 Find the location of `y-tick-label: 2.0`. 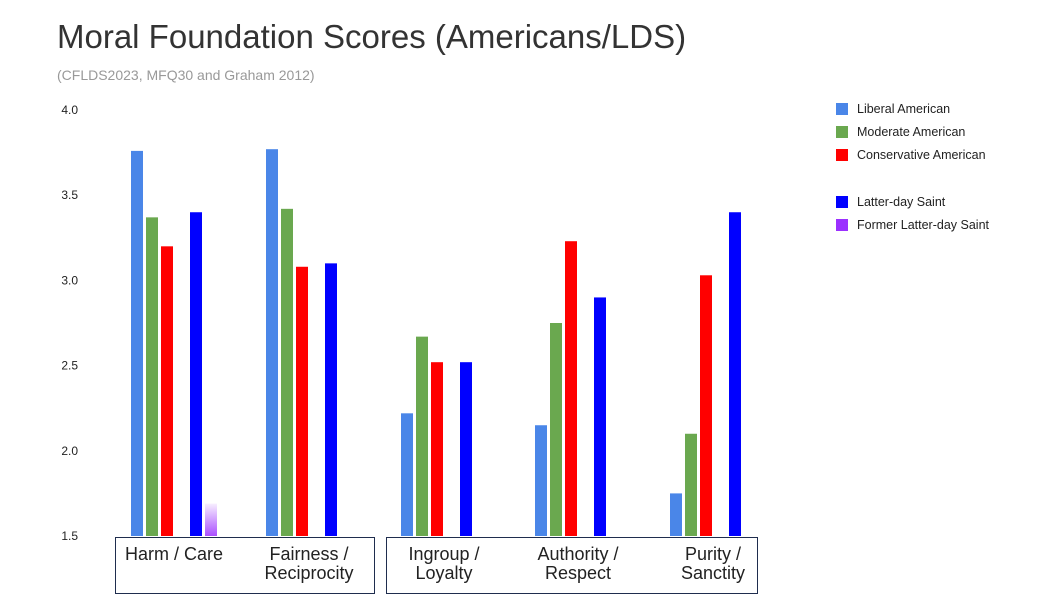

y-tick-label: 2.0 is located at coordinates (69, 451).